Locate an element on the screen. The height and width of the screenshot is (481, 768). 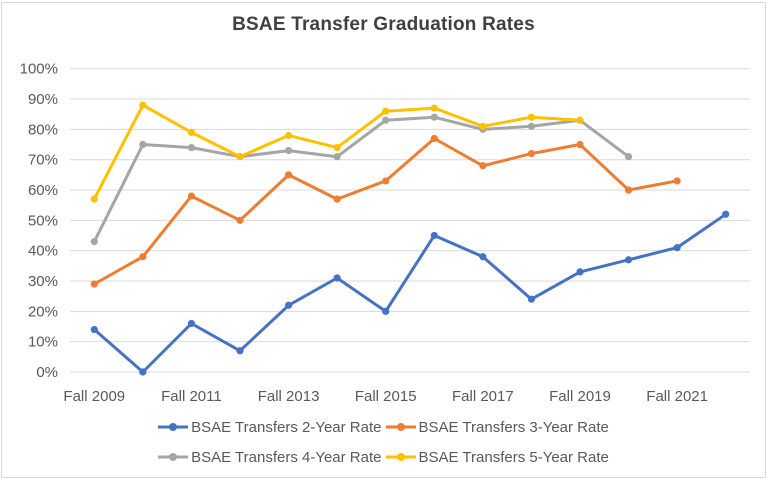
y-axis-tick-label: 20% is located at coordinates (43, 311).